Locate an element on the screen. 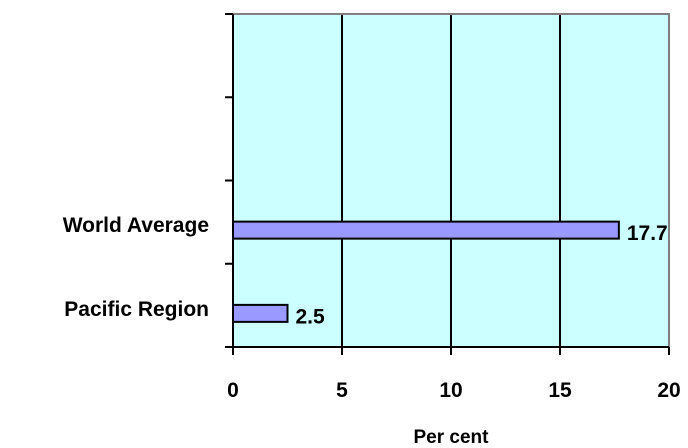  data-label-0: 17.7 is located at coordinates (647, 233).